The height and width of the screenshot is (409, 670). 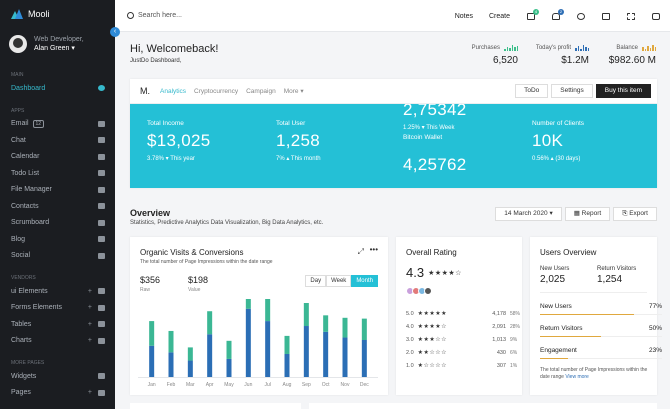 I want to click on sidebar-item-tables: Tables +, so click(x=57, y=324).